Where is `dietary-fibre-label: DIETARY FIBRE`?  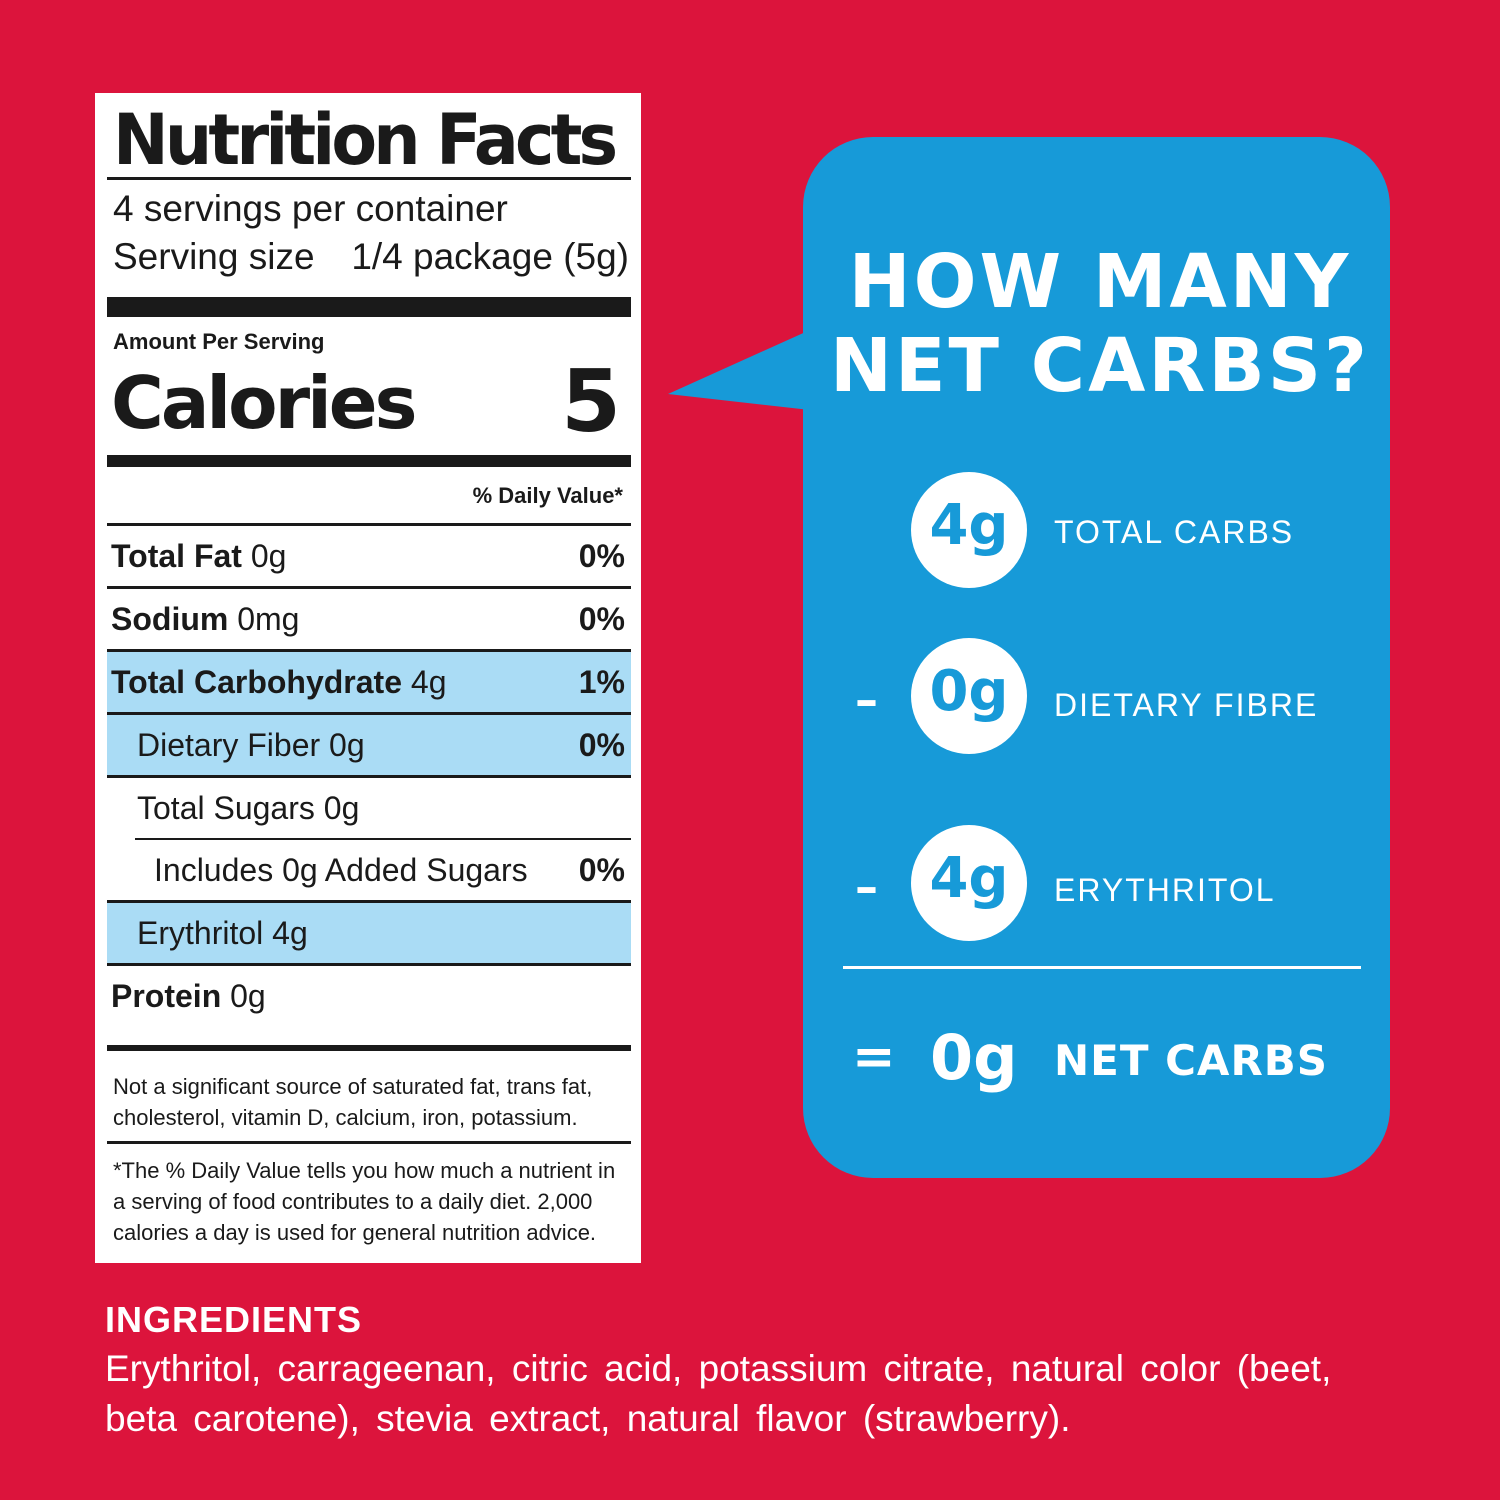 dietary-fibre-label: DIETARY FIBRE is located at coordinates (1186, 705).